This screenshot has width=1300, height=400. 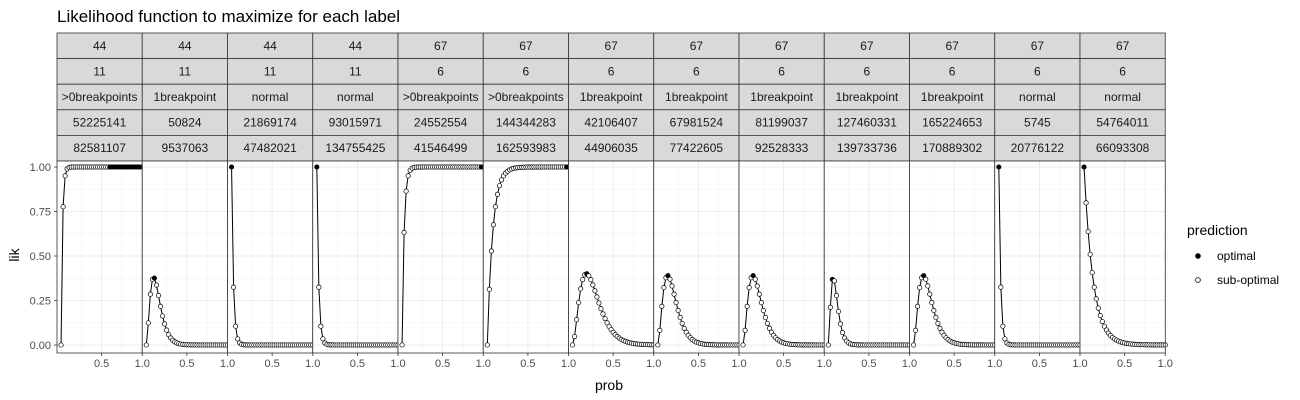 What do you see at coordinates (1233, 254) in the screenshot?
I see `legend: prediction optimal sub-optimal` at bounding box center [1233, 254].